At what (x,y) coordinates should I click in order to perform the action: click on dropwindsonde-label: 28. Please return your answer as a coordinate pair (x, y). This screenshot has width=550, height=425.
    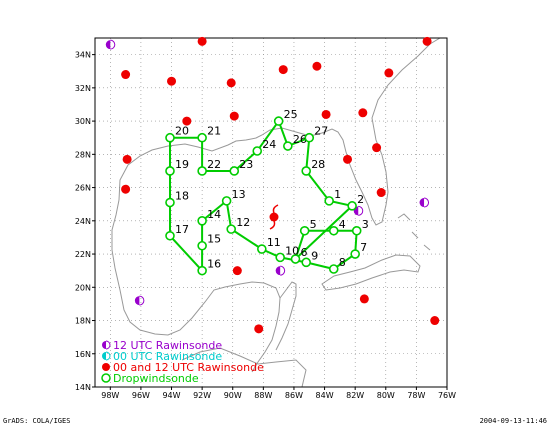
    Looking at the image, I should click on (318, 164).